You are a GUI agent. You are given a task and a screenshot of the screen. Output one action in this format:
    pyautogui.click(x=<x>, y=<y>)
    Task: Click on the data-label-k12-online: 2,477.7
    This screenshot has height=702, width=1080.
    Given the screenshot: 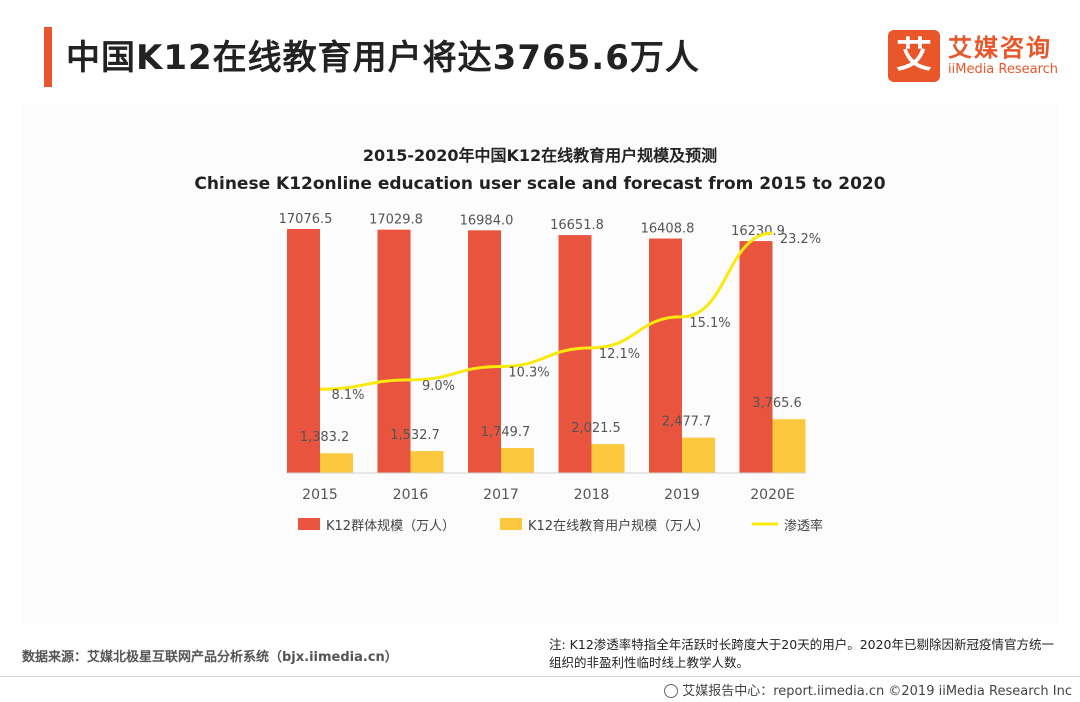 What is the action you would take?
    pyautogui.click(x=687, y=422)
    